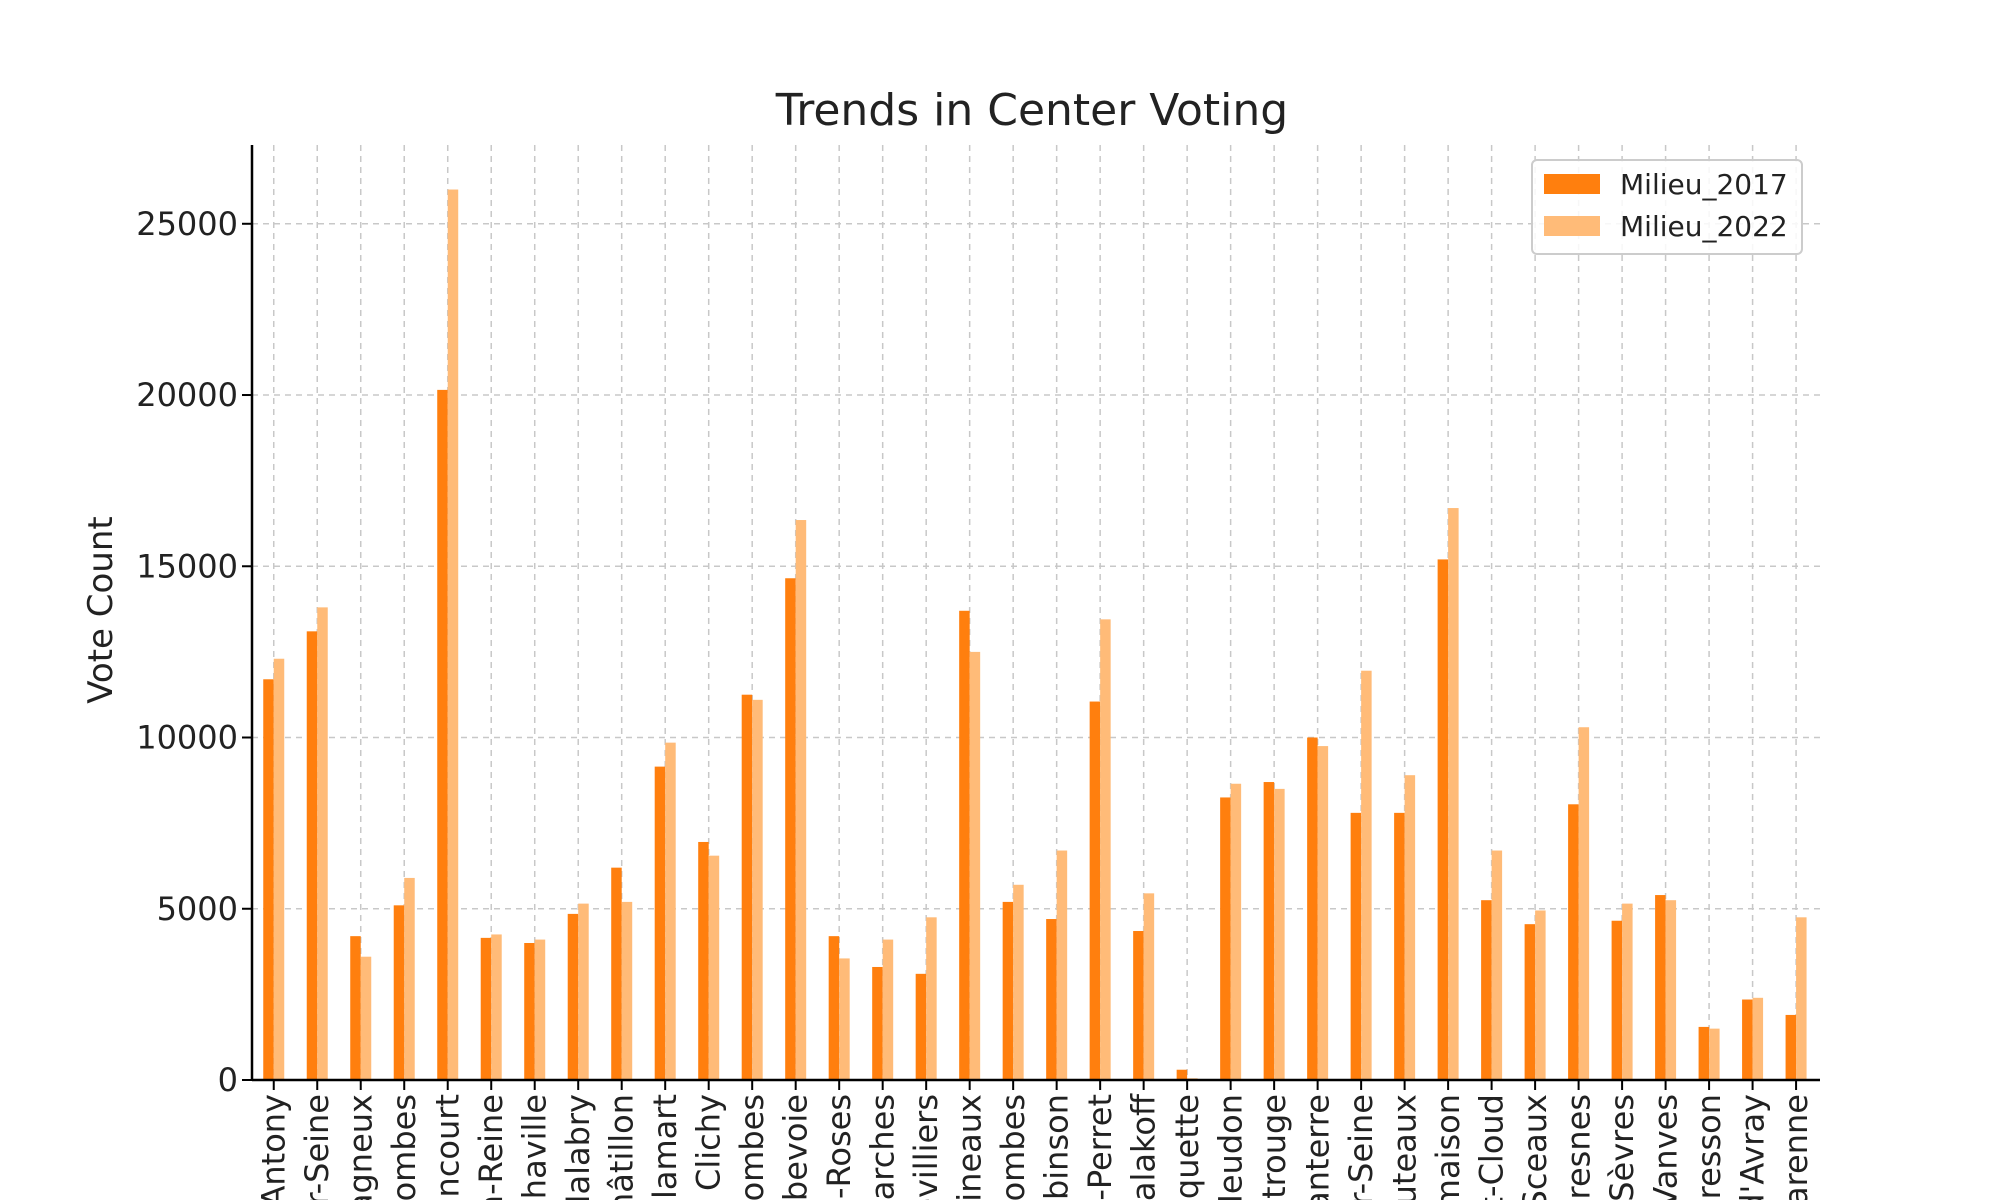 This screenshot has height=1200, width=2000. Describe the element at coordinates (101, 609) in the screenshot. I see `y-axis-label: Vote Count` at that location.